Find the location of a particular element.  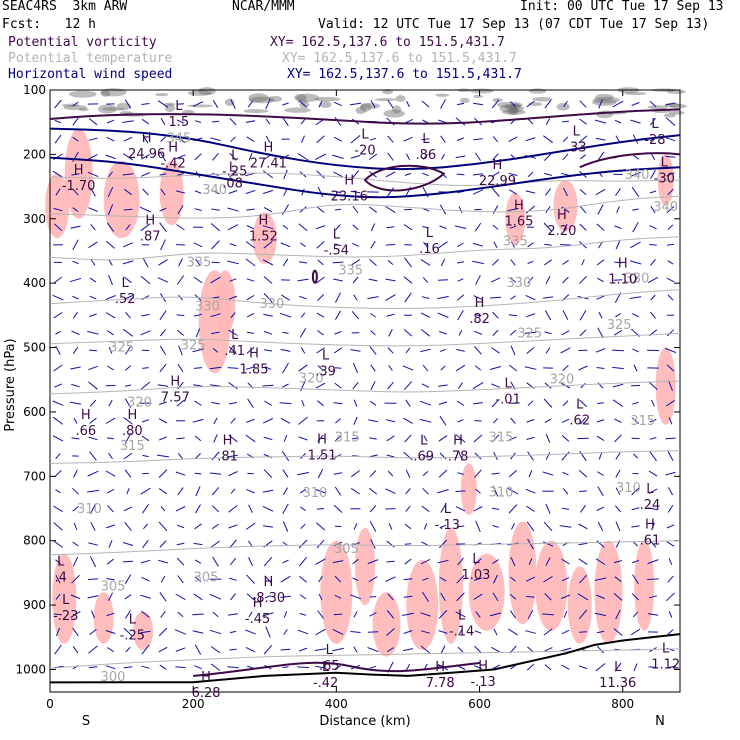

pv-extremum-type: L is located at coordinates (580, 405).